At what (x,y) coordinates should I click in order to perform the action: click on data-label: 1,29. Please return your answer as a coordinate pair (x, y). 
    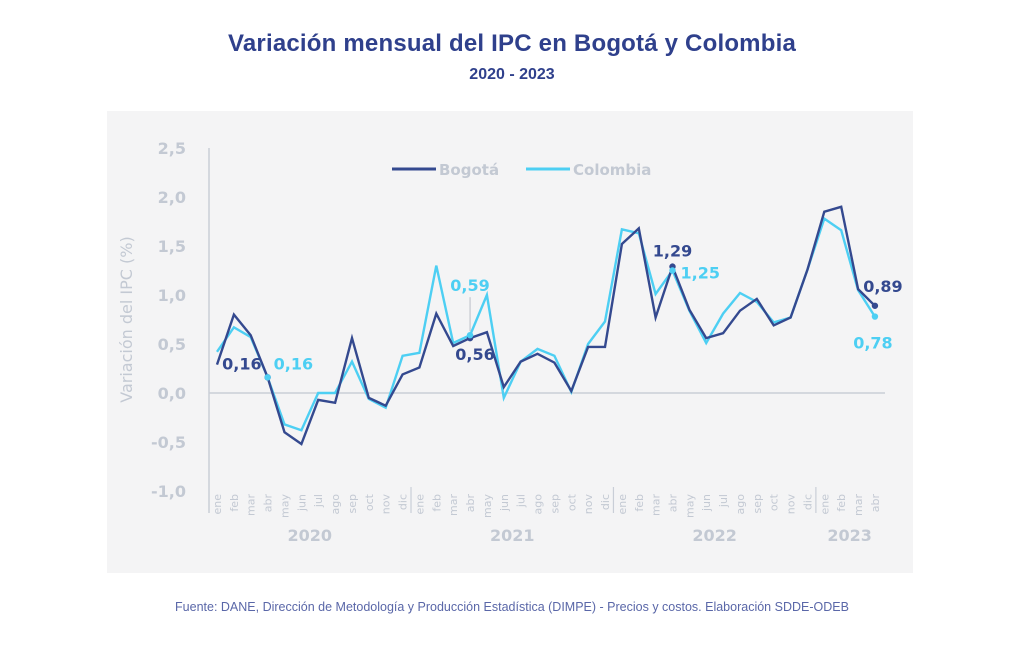
    Looking at the image, I should click on (672, 251).